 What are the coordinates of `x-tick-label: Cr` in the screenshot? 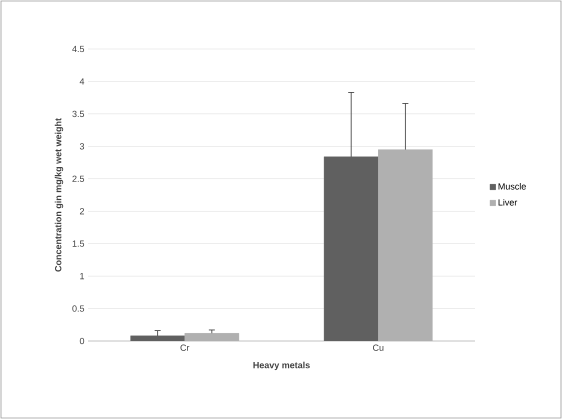 It's located at (185, 347).